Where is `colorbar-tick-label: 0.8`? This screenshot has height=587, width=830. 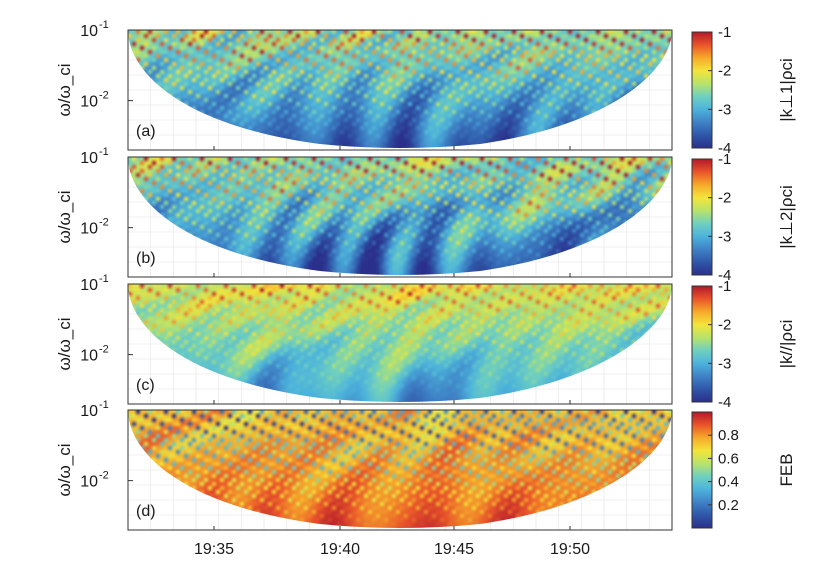 colorbar-tick-label: 0.8 is located at coordinates (728, 435).